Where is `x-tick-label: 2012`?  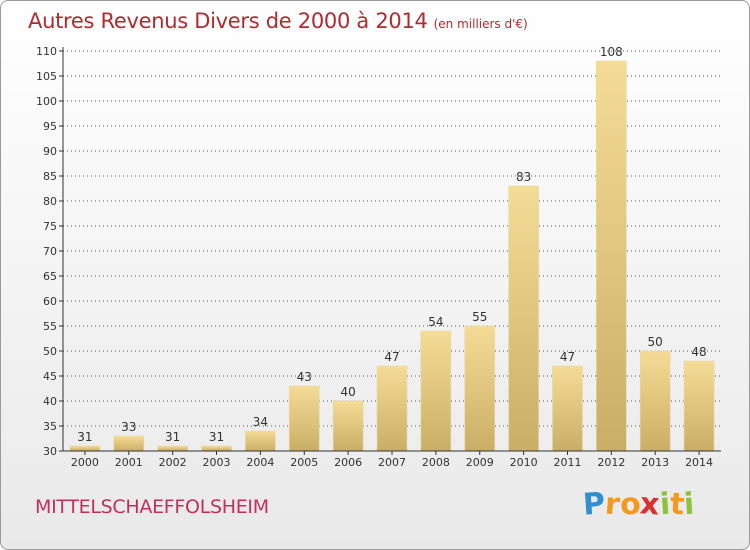 x-tick-label: 2012 is located at coordinates (611, 462).